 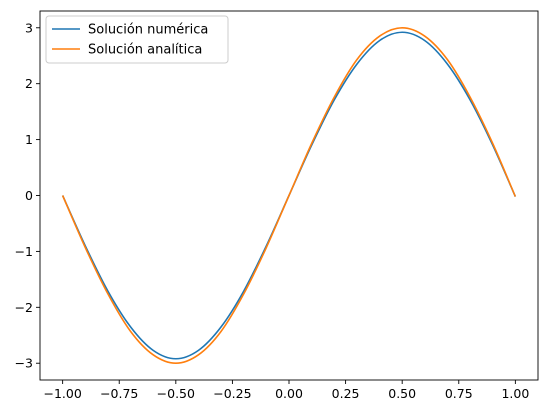 What do you see at coordinates (24, 307) in the screenshot?
I see `y-tick-label: −2` at bounding box center [24, 307].